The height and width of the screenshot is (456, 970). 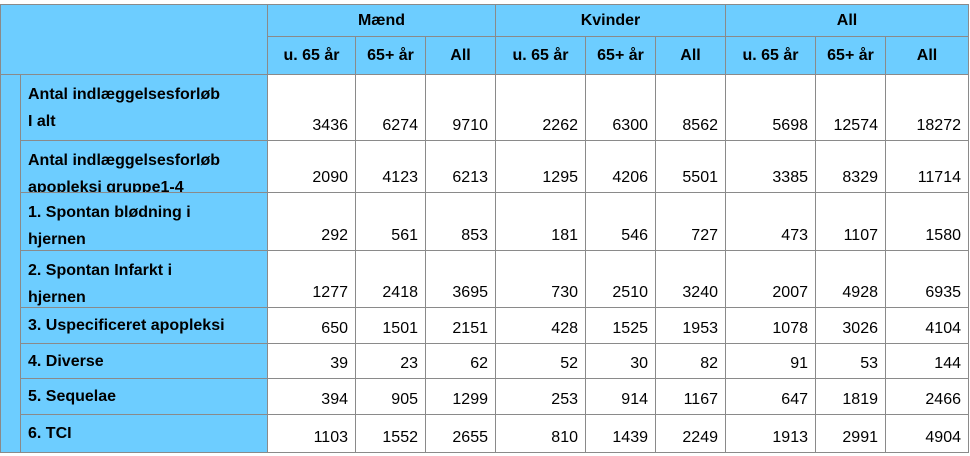 What do you see at coordinates (134, 39) in the screenshot?
I see `header-corner` at bounding box center [134, 39].